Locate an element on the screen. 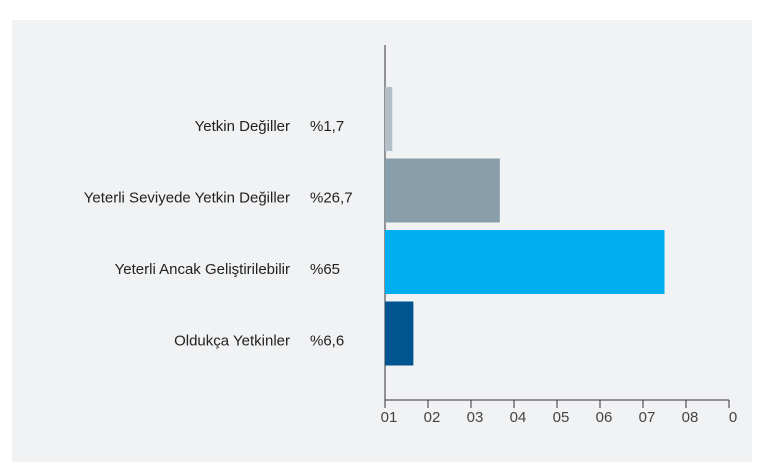 The image size is (763, 462). x-tick-label: 08 is located at coordinates (690, 417).